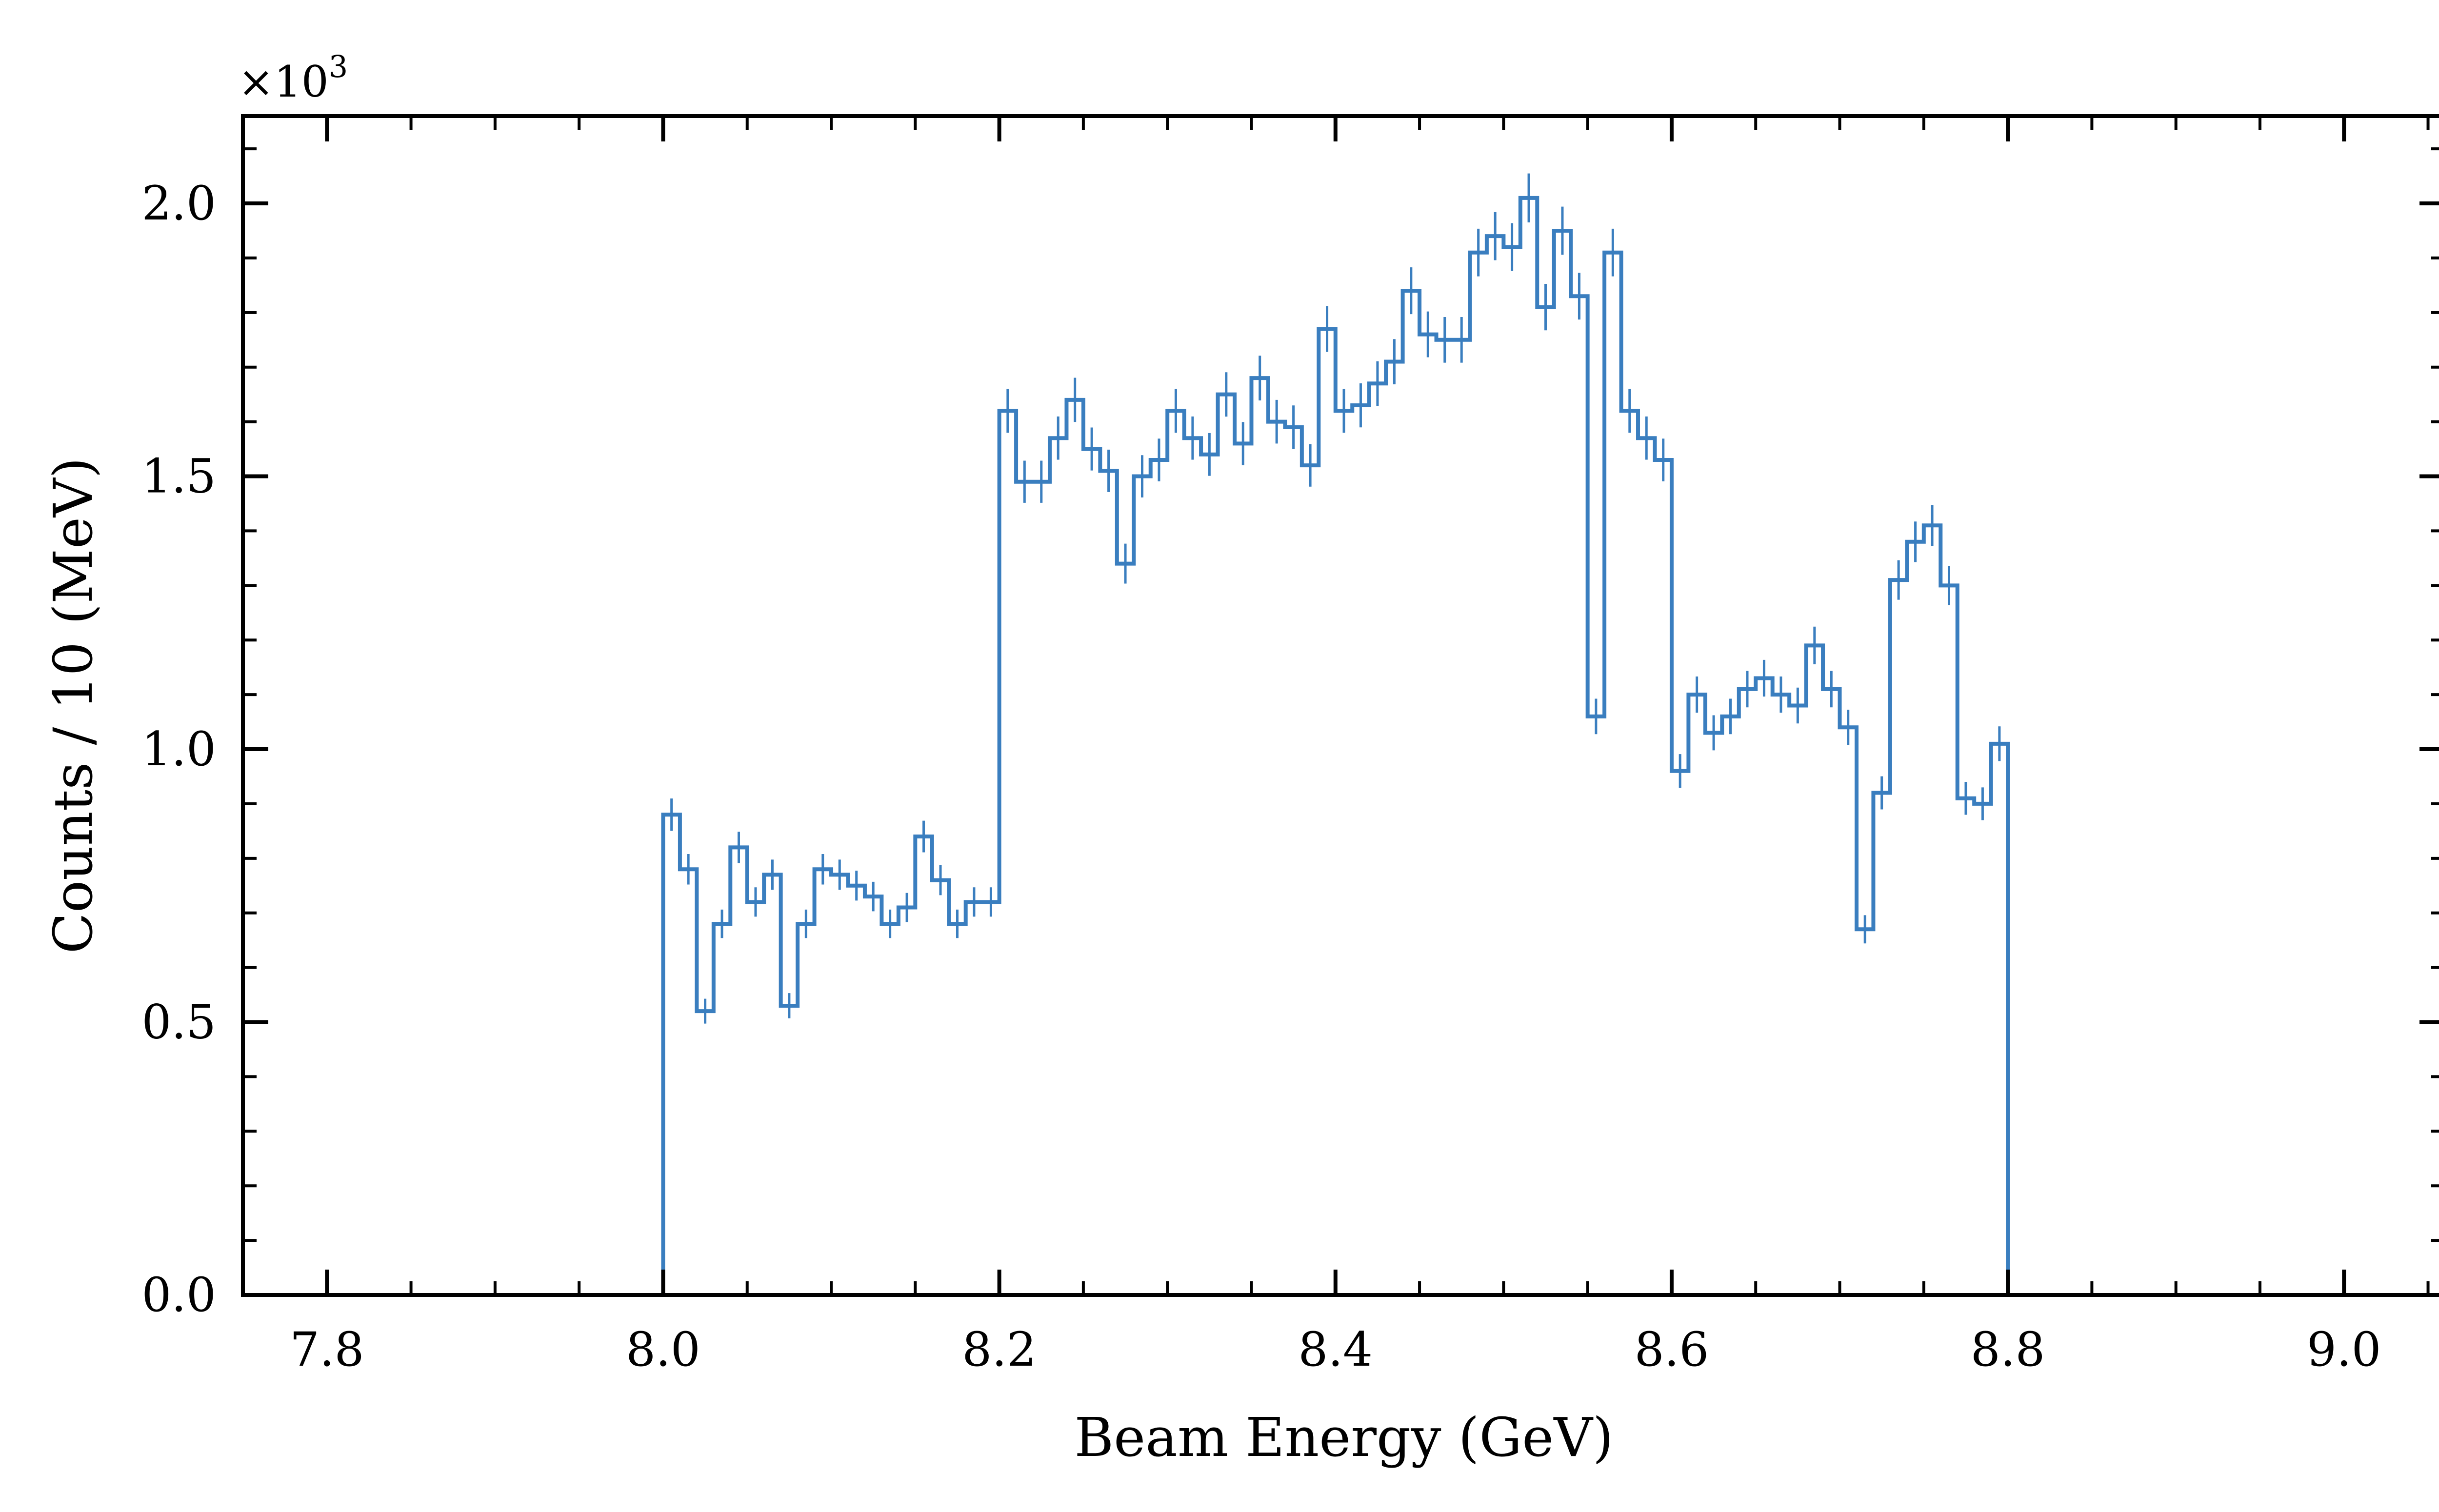 This screenshot has height=1512, width=2439. What do you see at coordinates (179, 203) in the screenshot?
I see `y-tick-label: 2.0` at bounding box center [179, 203].